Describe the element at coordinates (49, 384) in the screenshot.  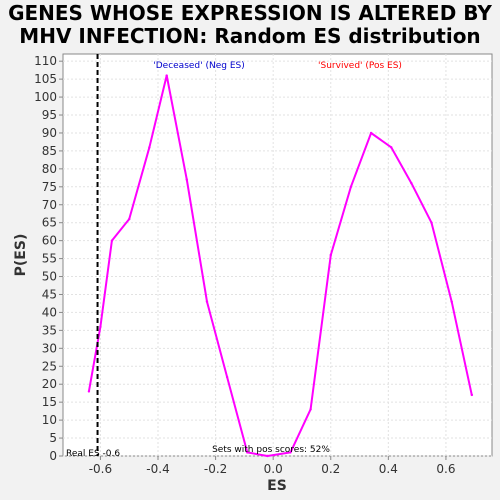
I see `y-tick-label: 20` at that location.